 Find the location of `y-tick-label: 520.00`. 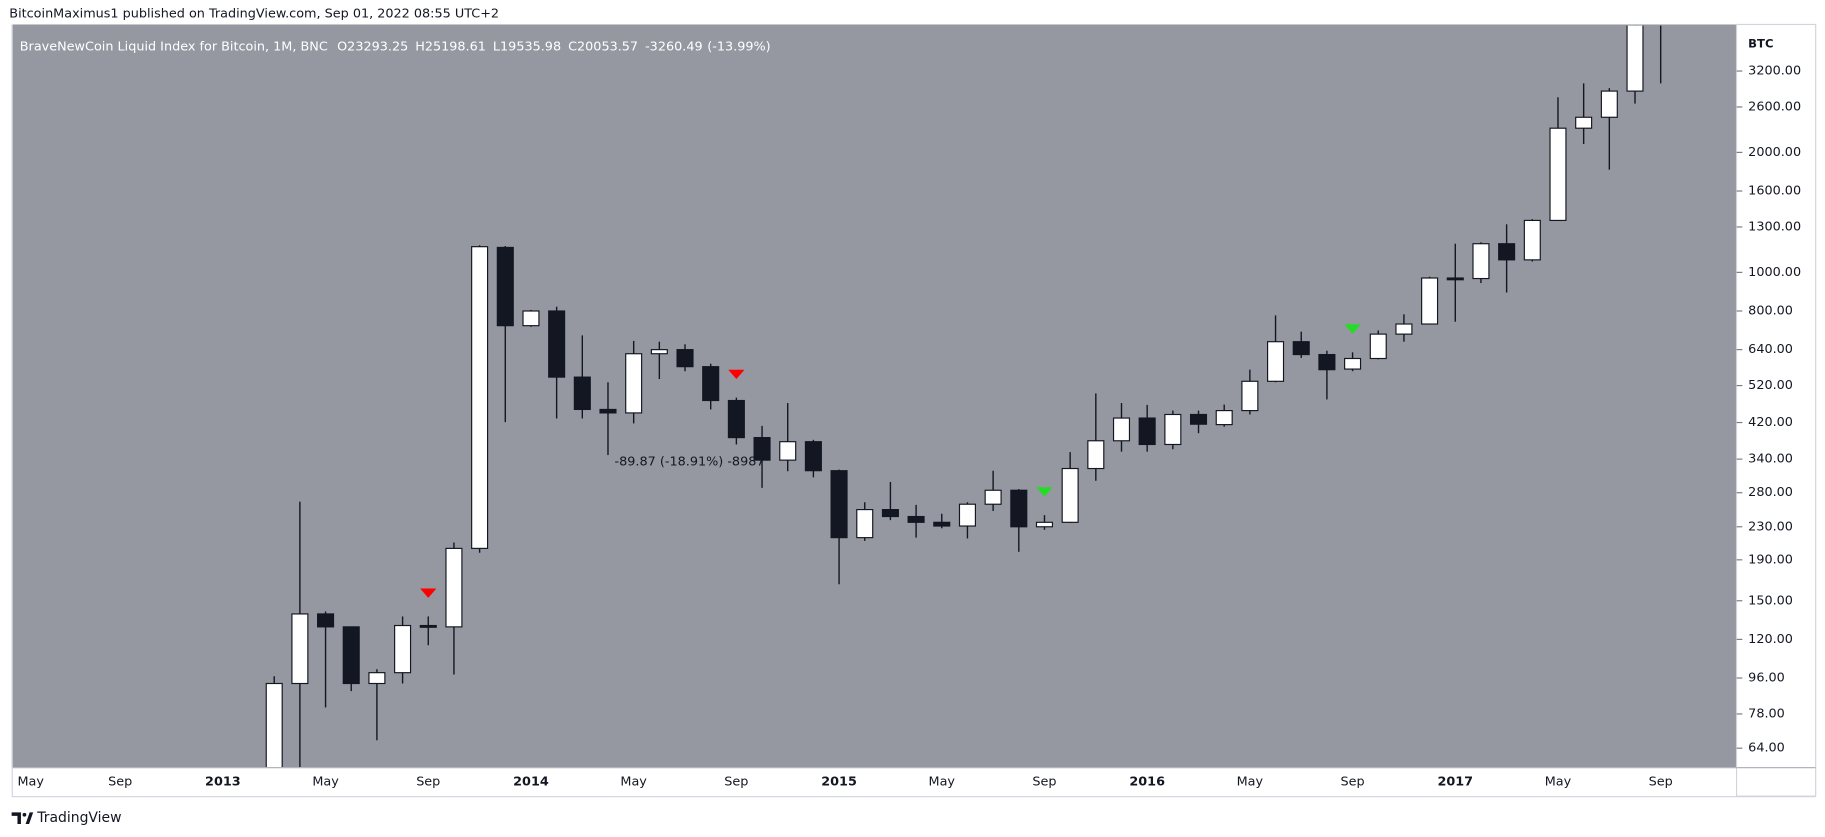

y-tick-label: 520.00 is located at coordinates (1770, 385).